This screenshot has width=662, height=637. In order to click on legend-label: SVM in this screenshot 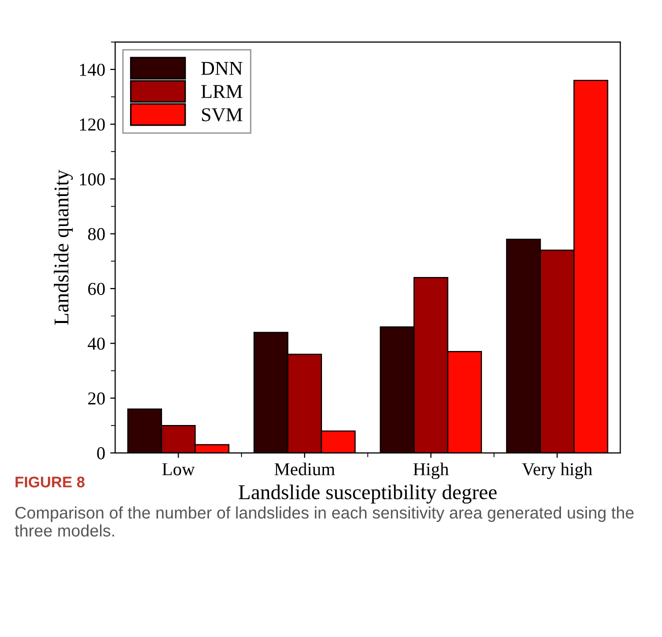, I will do `click(222, 115)`.